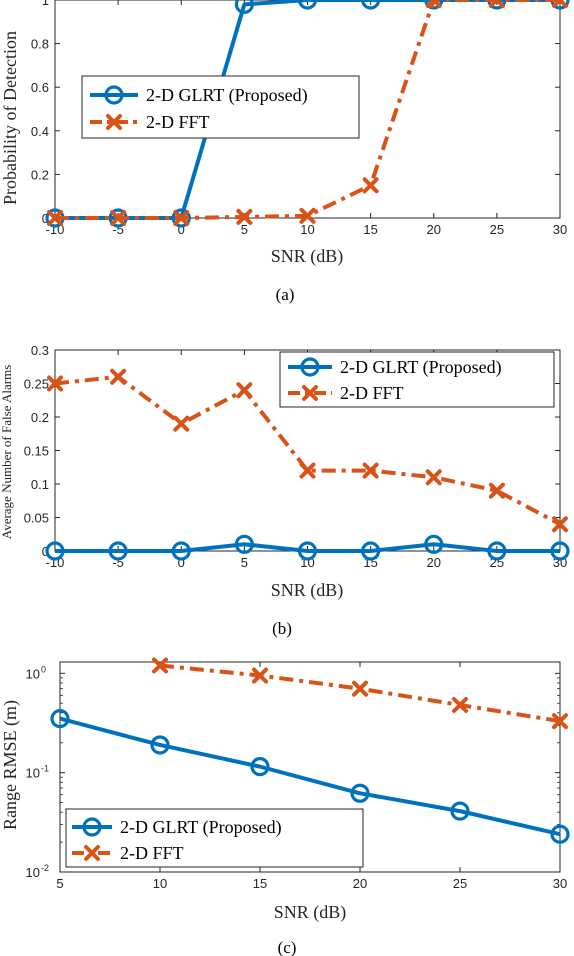 Image resolution: width=574 pixels, height=956 pixels. What do you see at coordinates (40, 87) in the screenshot?
I see `y-tick-label: 0.6` at bounding box center [40, 87].